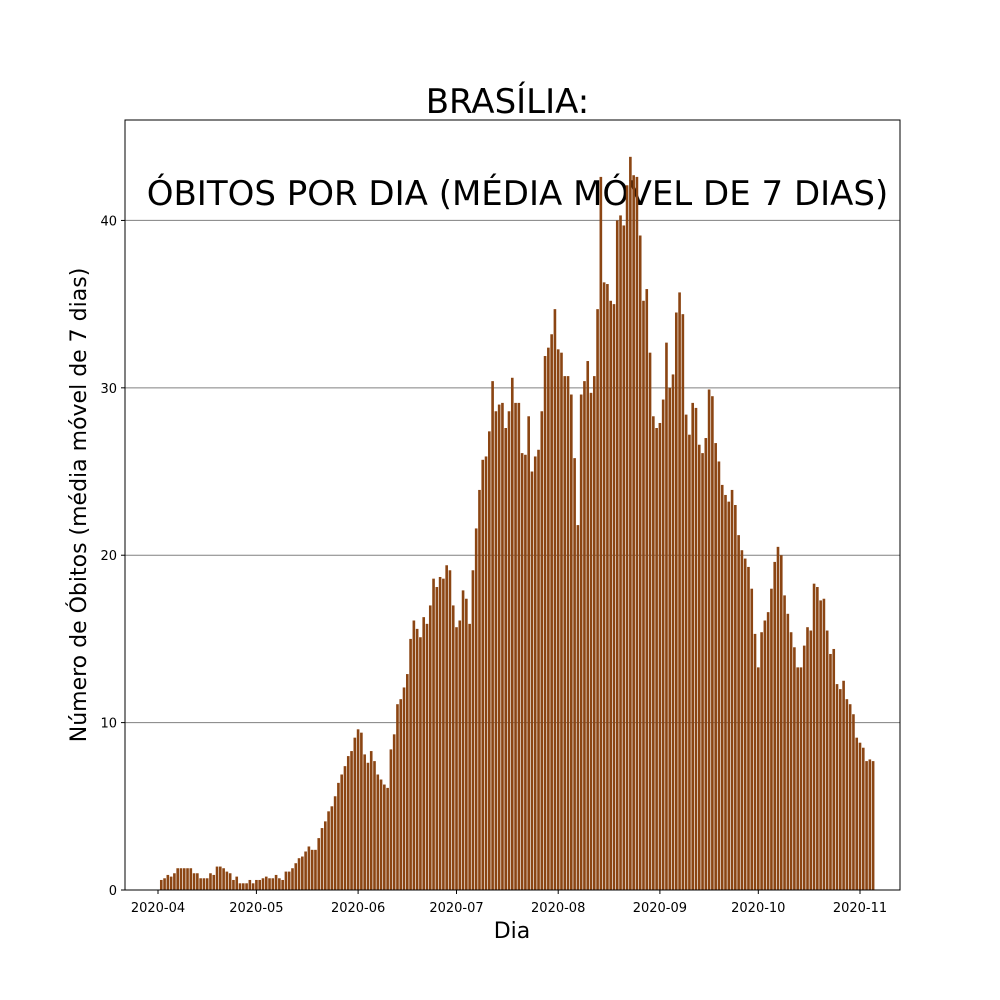  Describe the element at coordinates (158, 908) in the screenshot. I see `x-tick-label: 2020-04` at that location.